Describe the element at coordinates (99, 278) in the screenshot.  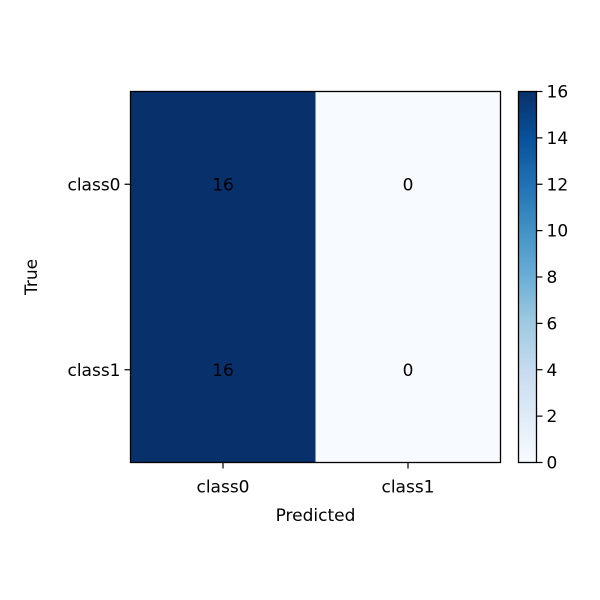
I see `y-axis-ticks: class0 class1` at that location.